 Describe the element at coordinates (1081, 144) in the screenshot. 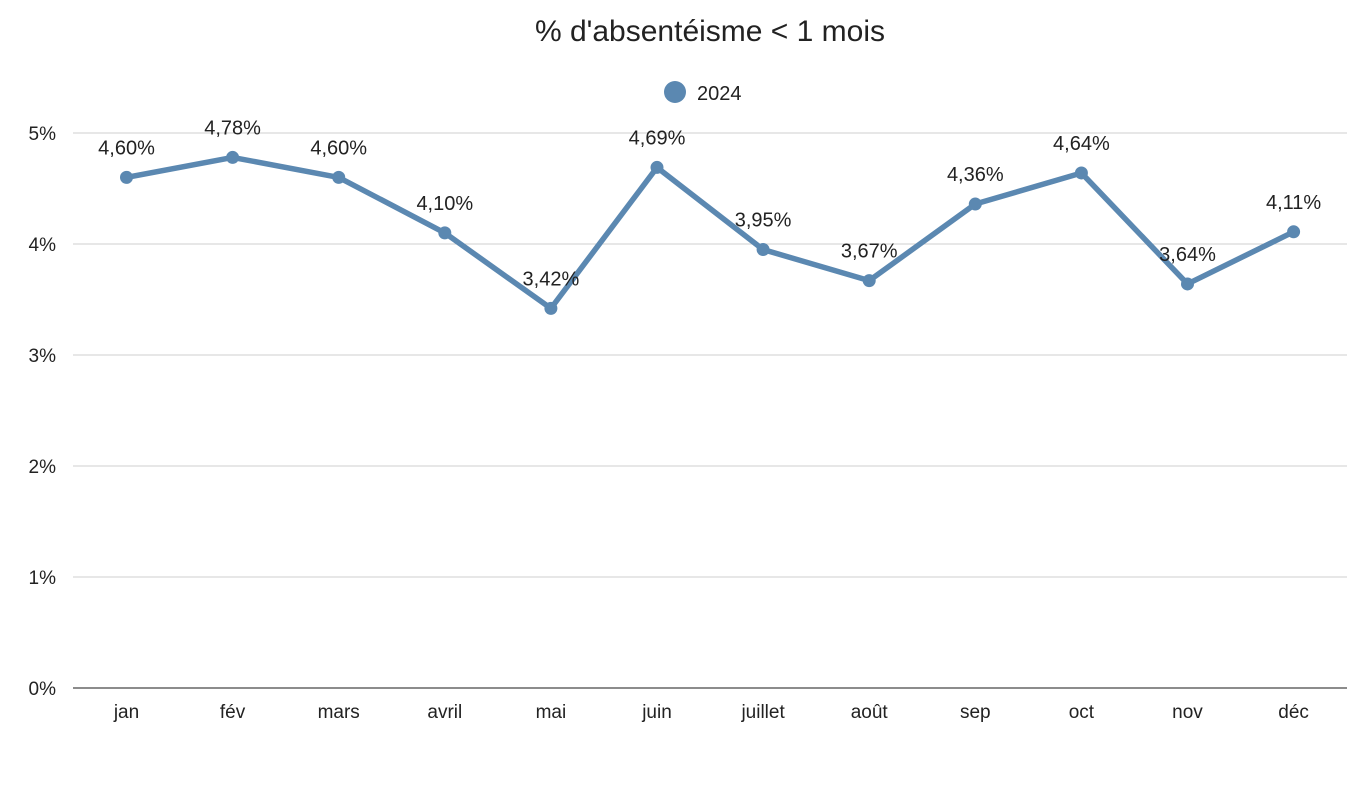

I see `data-label: 4,64%` at that location.